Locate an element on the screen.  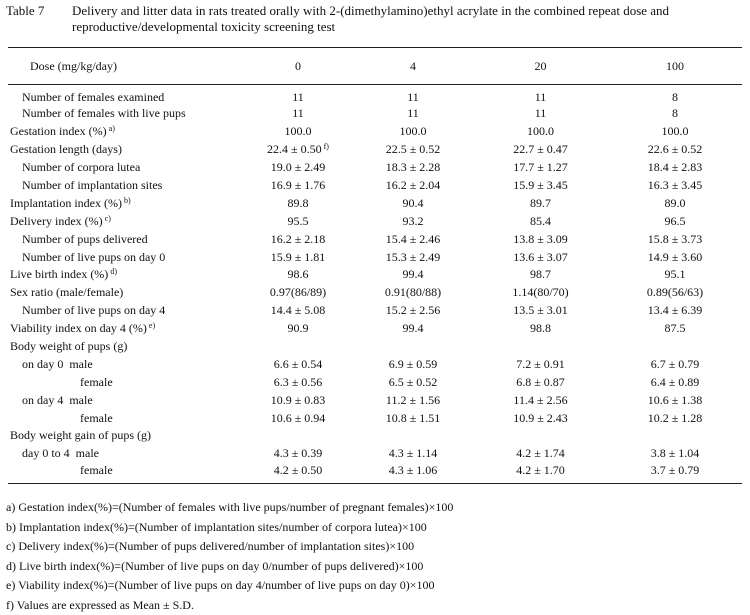
row-label: Number of live pups on day 4 is located at coordinates (125, 311).